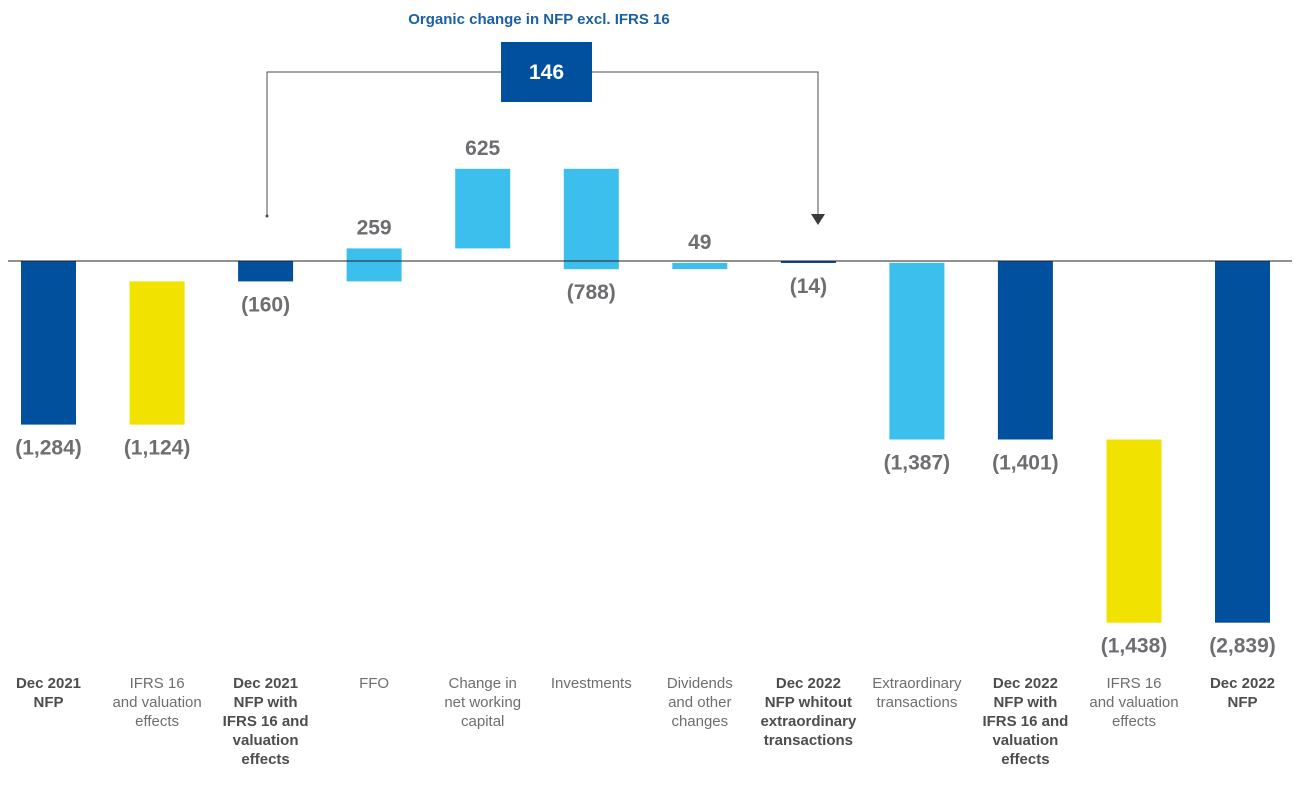 Image resolution: width=1297 pixels, height=792 pixels. I want to click on value-label-10: (1,401), so click(1025, 463).